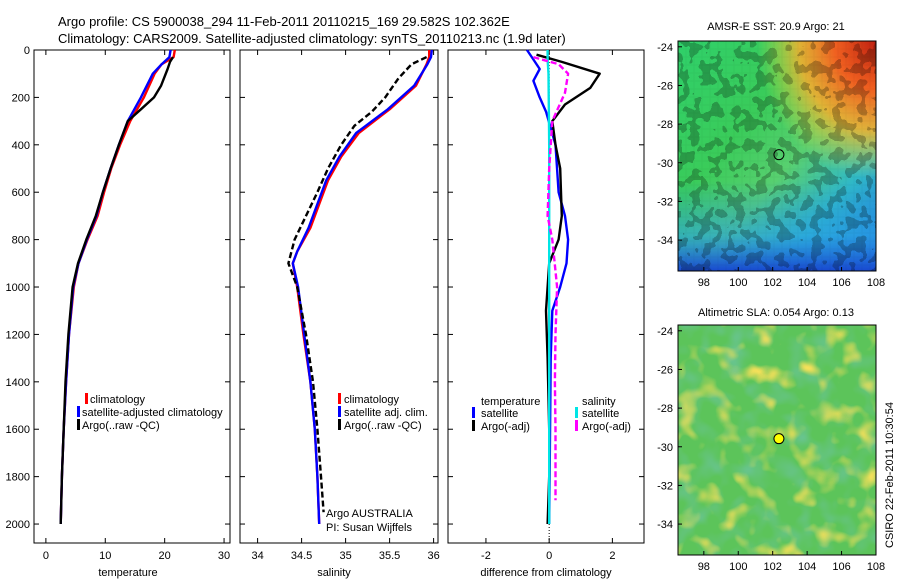 This screenshot has height=580, width=900. What do you see at coordinates (499, 414) in the screenshot?
I see `legend-label-temp-satellite: satellite` at bounding box center [499, 414].